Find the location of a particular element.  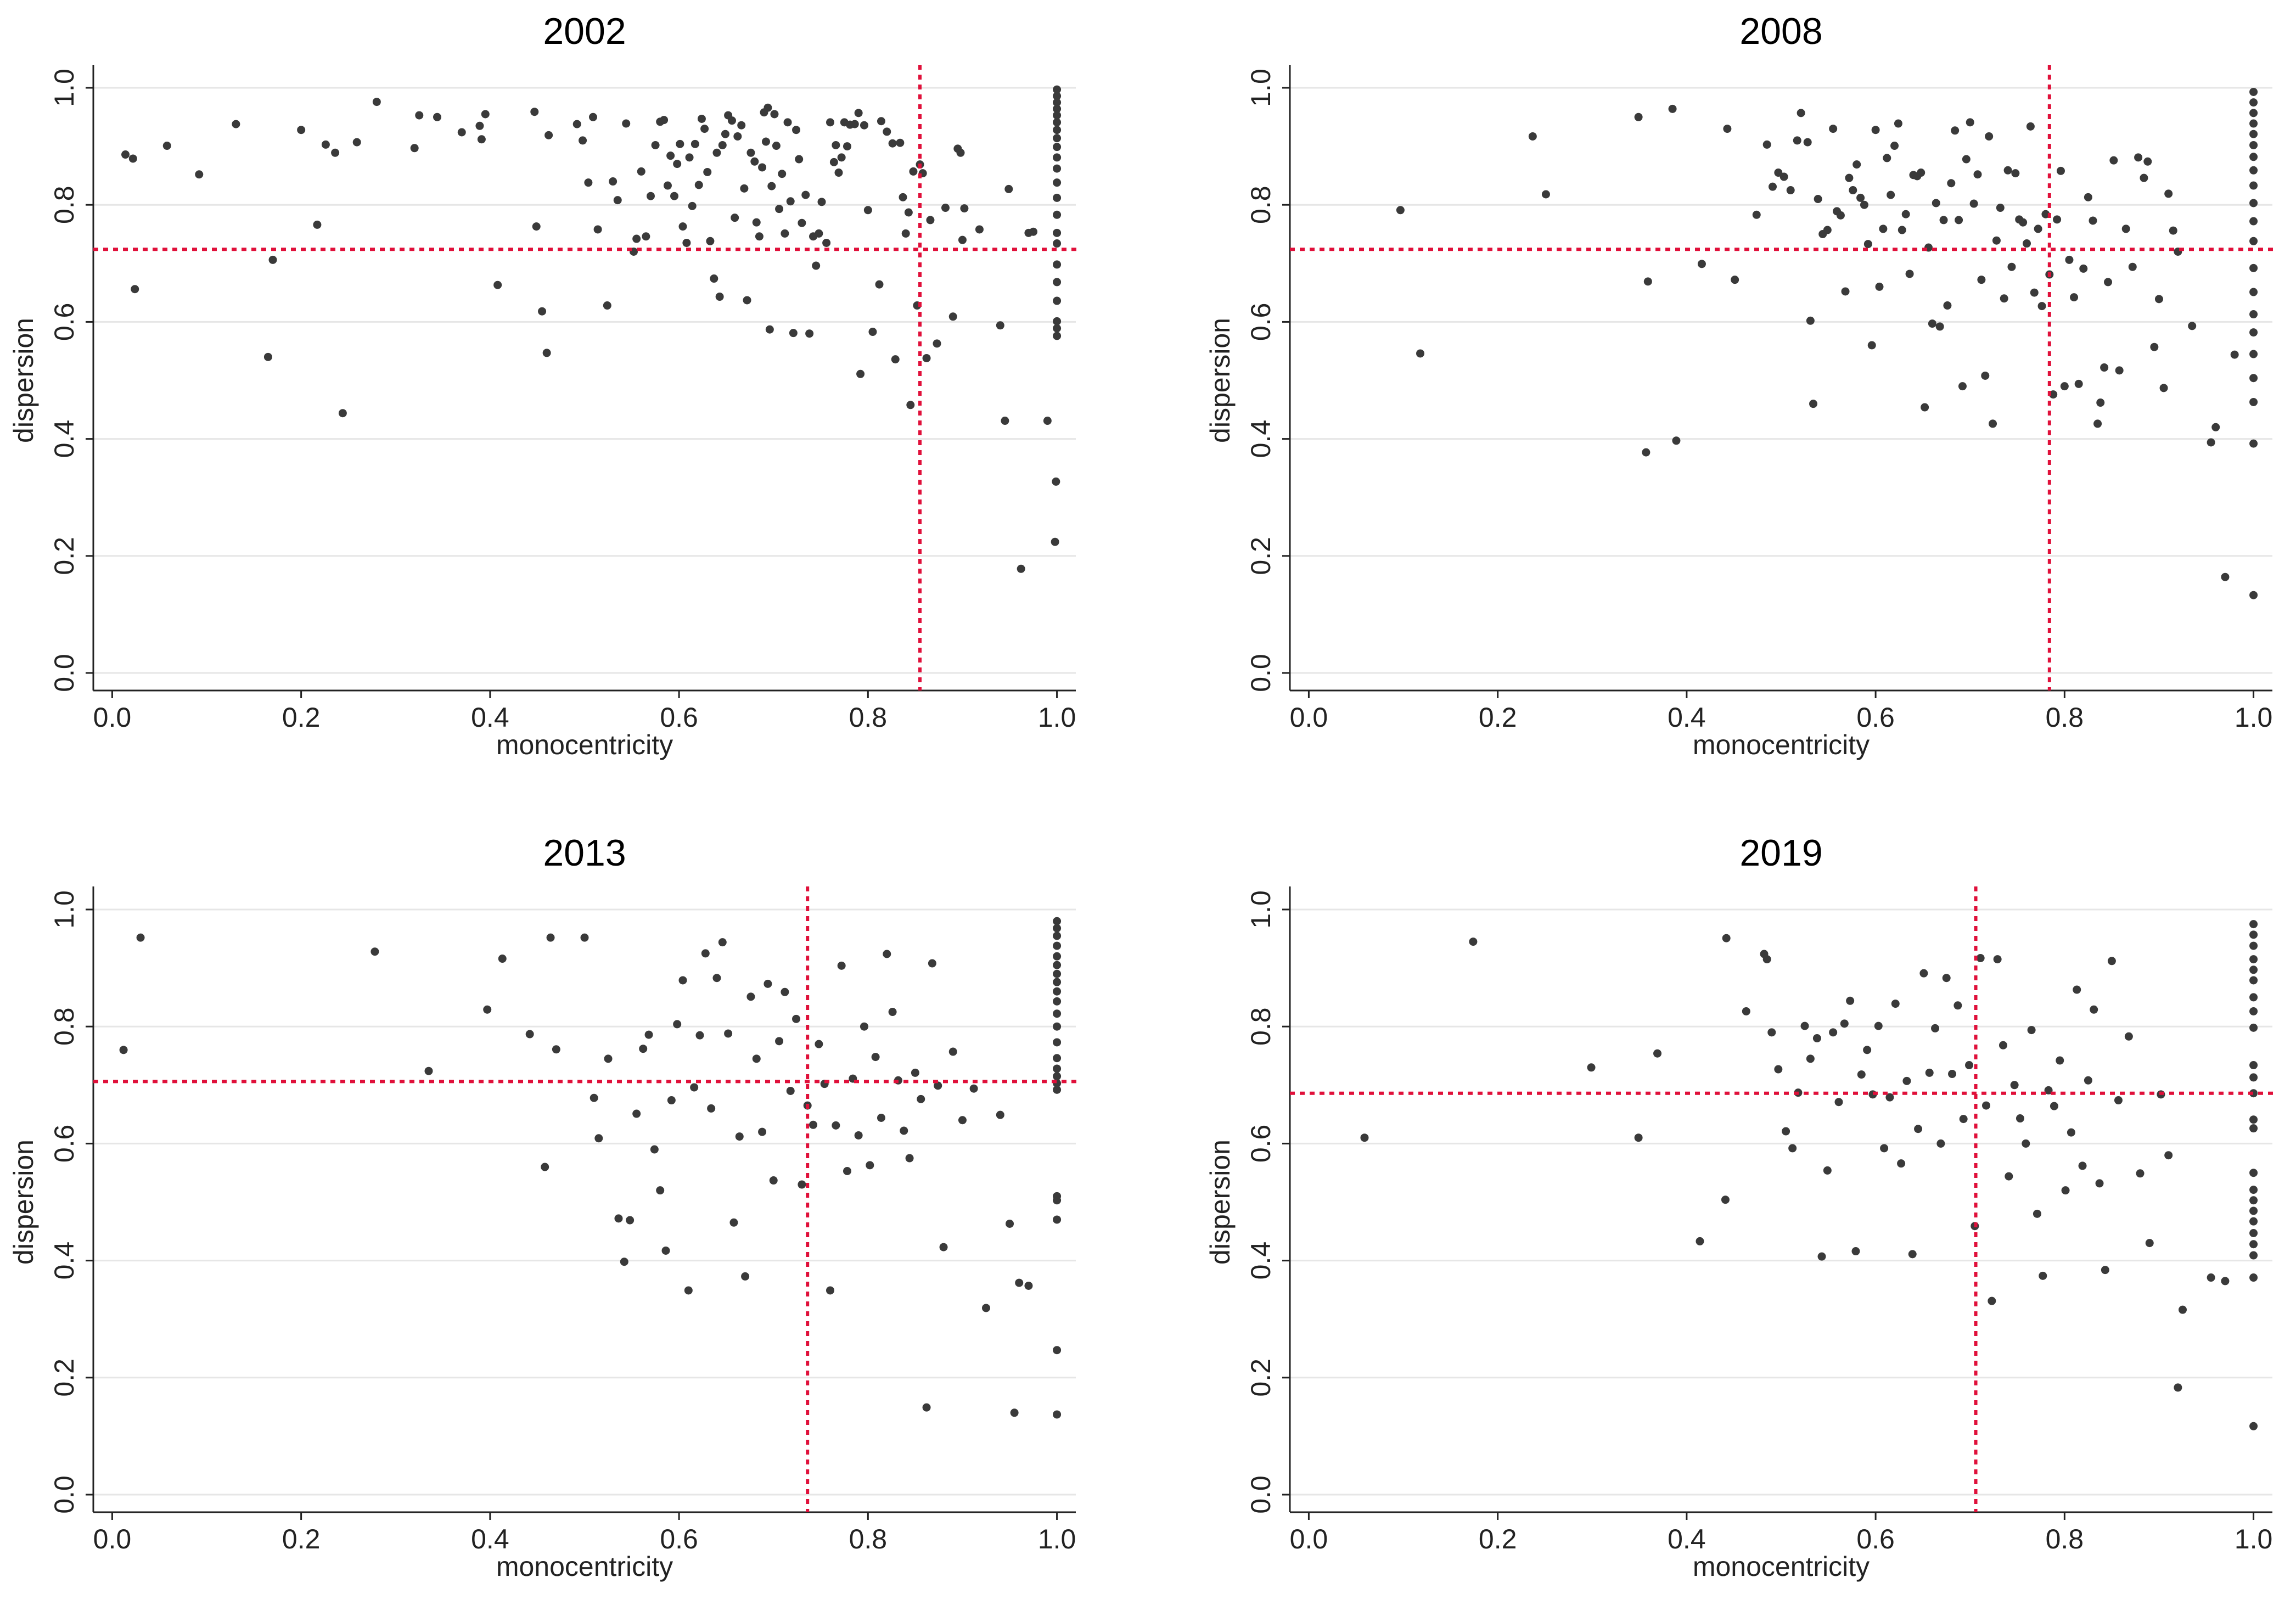

y-tick-label: 0.4 is located at coordinates (1260, 1261).